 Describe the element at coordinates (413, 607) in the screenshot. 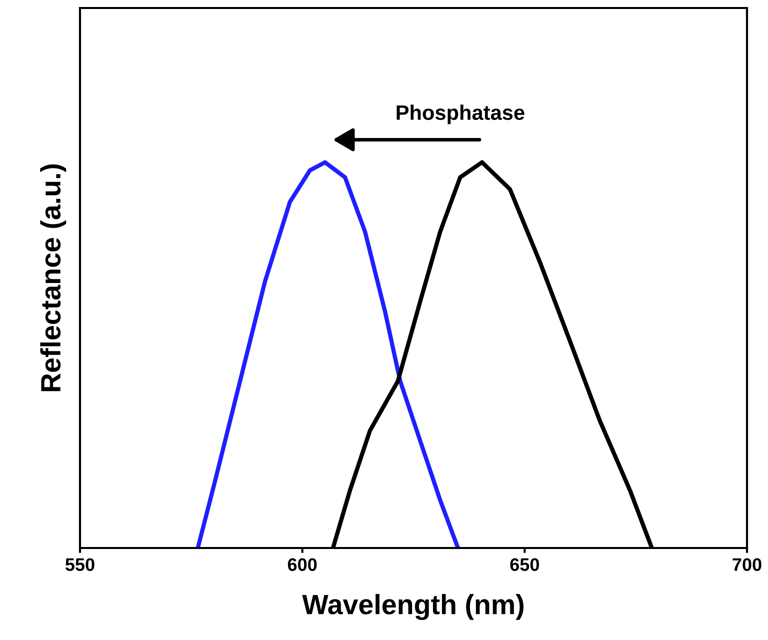

I see `x-axis-title: Wavelength (nm)` at that location.